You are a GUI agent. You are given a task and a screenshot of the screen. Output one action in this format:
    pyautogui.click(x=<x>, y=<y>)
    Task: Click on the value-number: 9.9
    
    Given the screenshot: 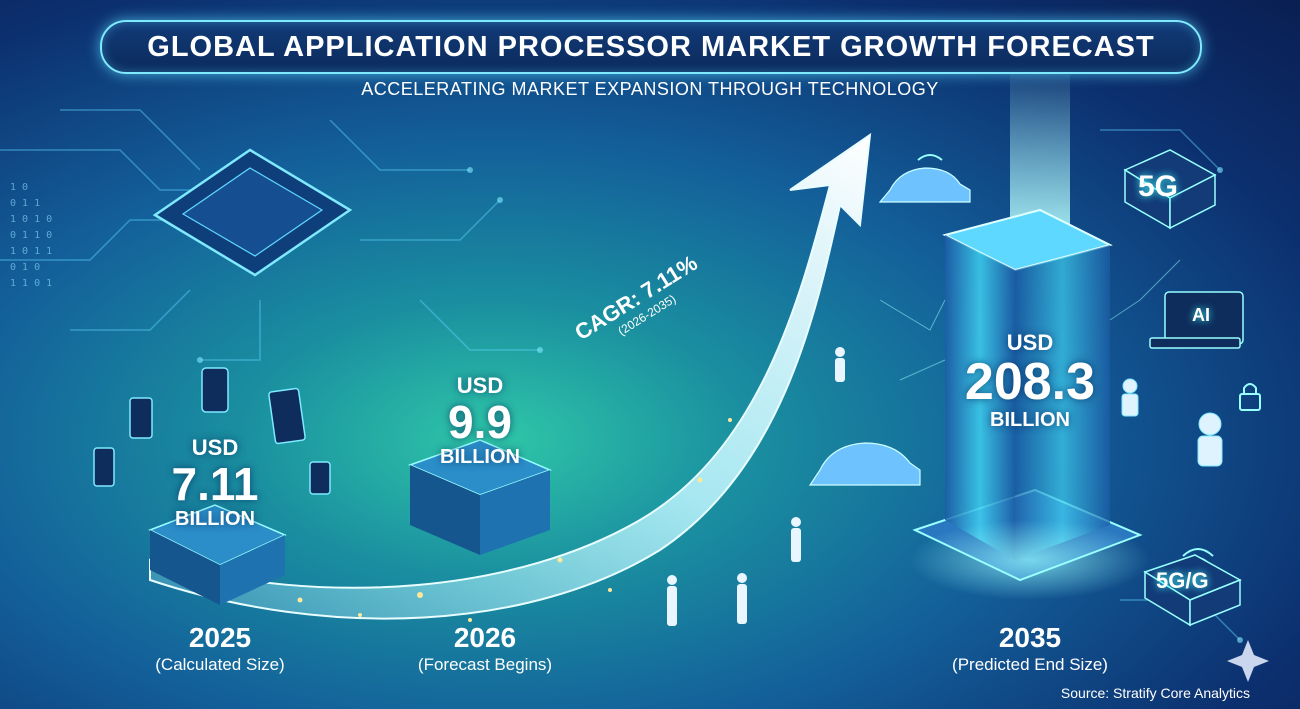 What is the action you would take?
    pyautogui.click(x=480, y=422)
    